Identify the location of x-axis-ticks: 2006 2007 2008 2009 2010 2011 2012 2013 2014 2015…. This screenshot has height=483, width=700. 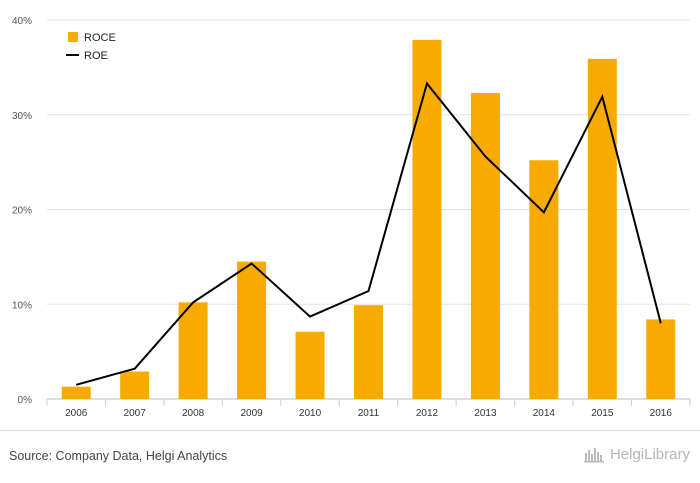
(368, 409).